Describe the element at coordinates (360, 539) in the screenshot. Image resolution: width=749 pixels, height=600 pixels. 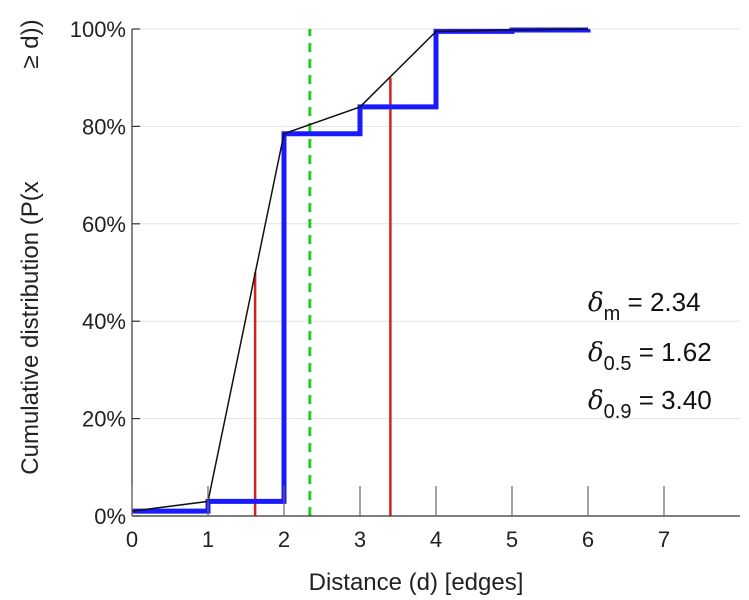
I see `x-tick-label: 3` at that location.